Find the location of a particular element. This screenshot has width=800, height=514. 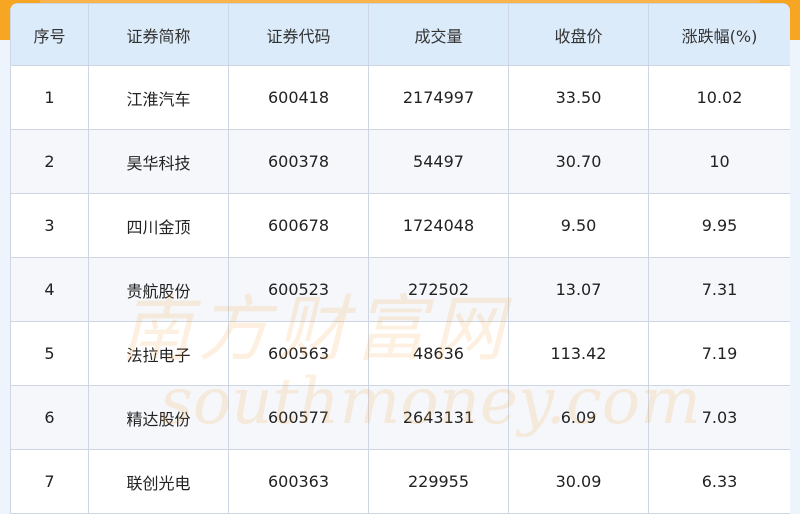

cell-volume: 272502 is located at coordinates (438, 289).